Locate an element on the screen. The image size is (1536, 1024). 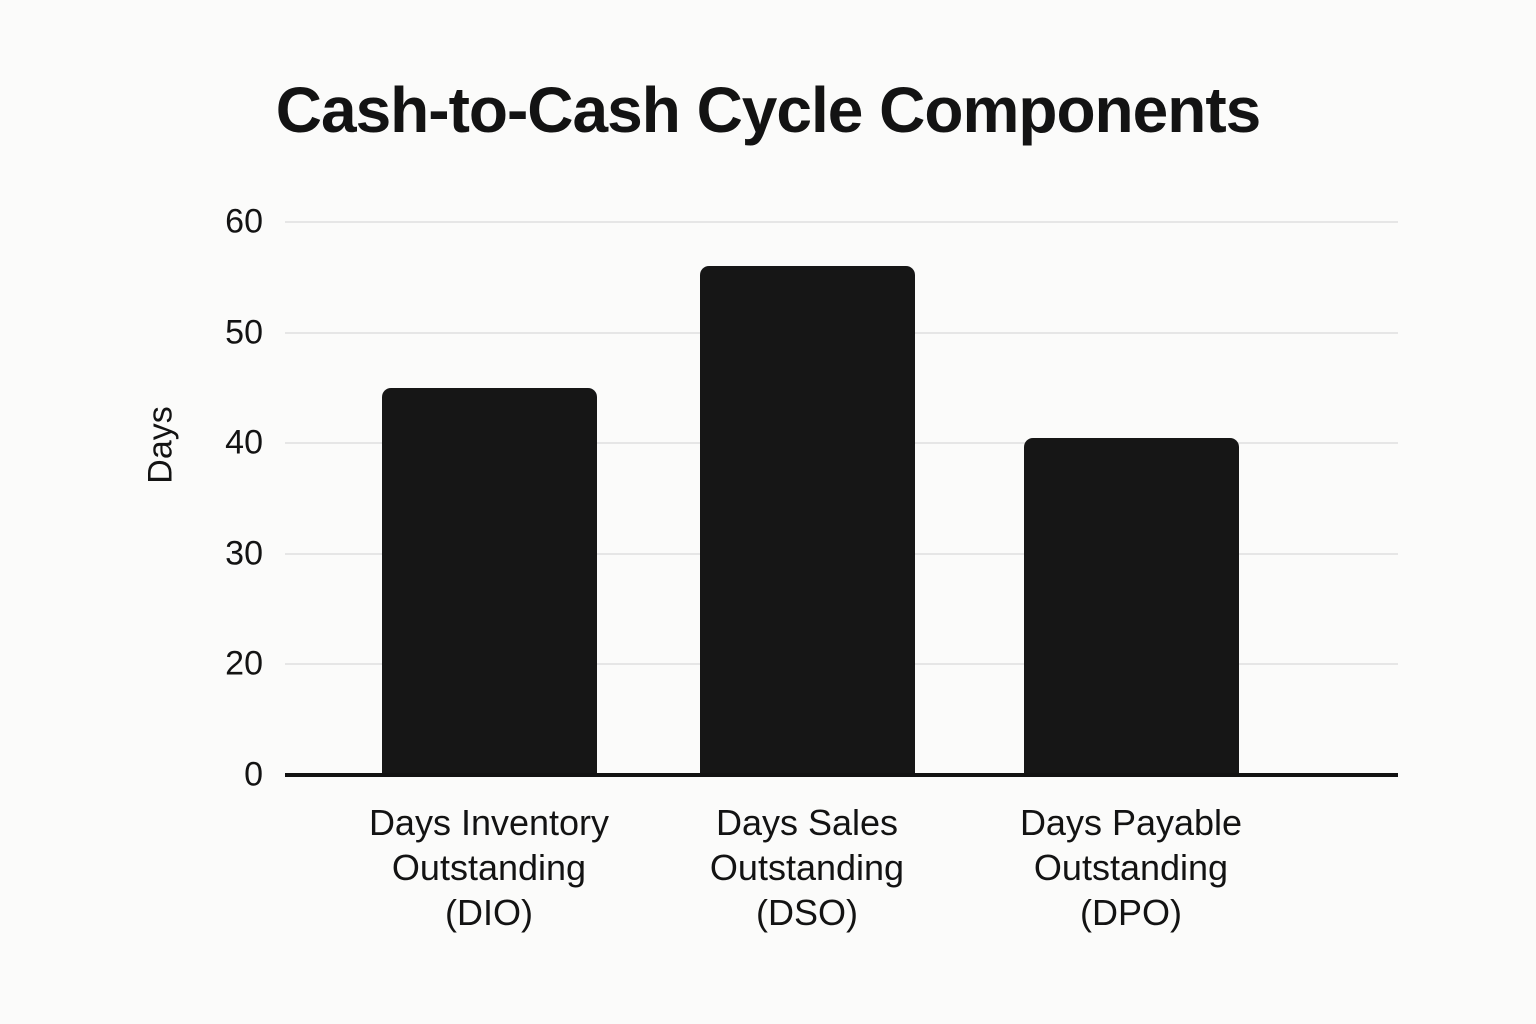
y-tick-label: 30 is located at coordinates (244, 553).